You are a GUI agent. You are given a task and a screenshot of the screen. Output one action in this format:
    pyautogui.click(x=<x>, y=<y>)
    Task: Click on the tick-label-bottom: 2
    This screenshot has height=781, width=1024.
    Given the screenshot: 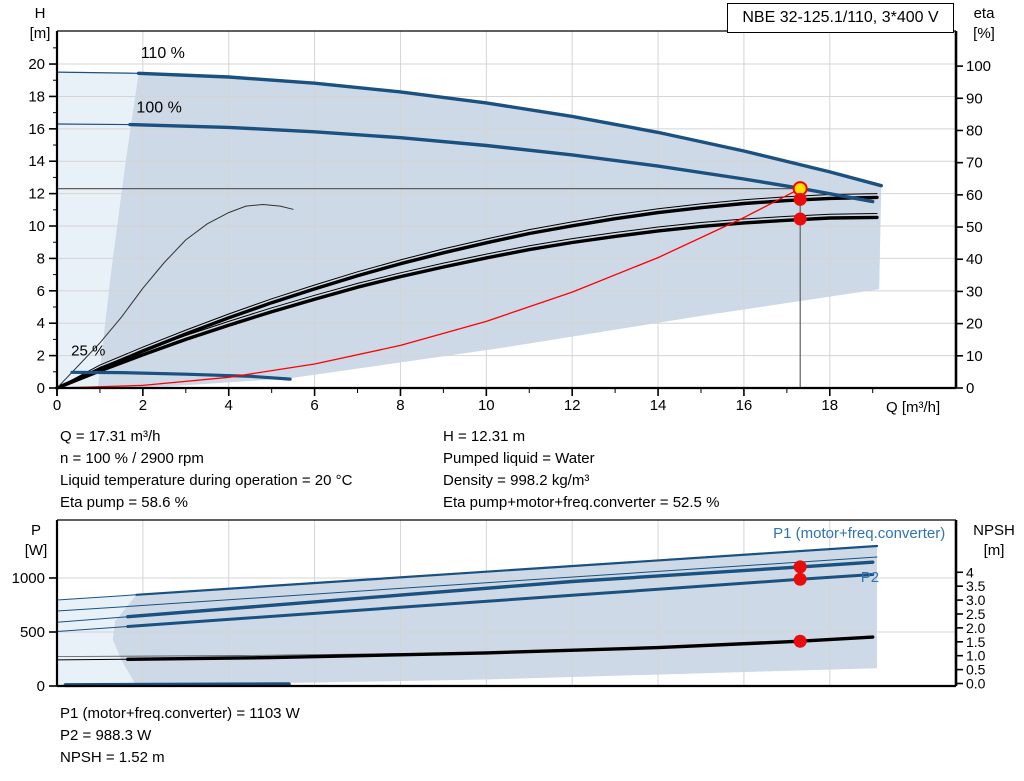 What is the action you would take?
    pyautogui.click(x=143, y=405)
    